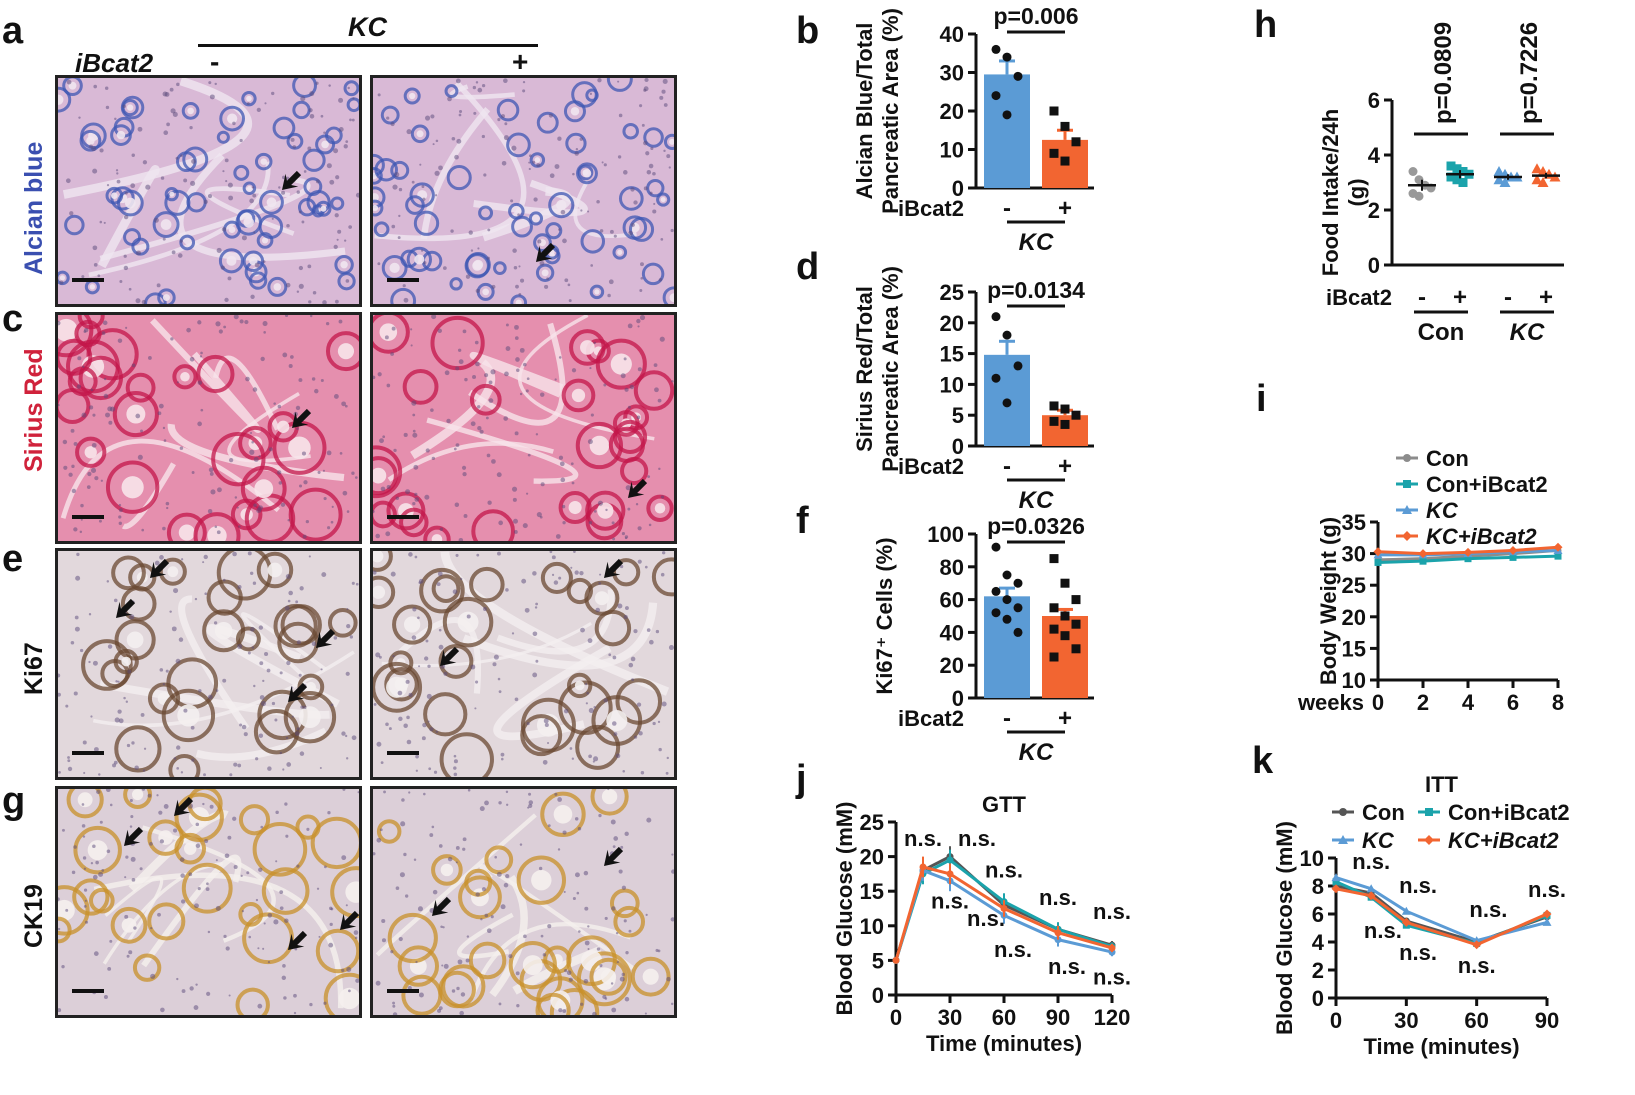 The image size is (1635, 1095). I want to click on chart-i-legend-label: Con, so click(1447, 458).